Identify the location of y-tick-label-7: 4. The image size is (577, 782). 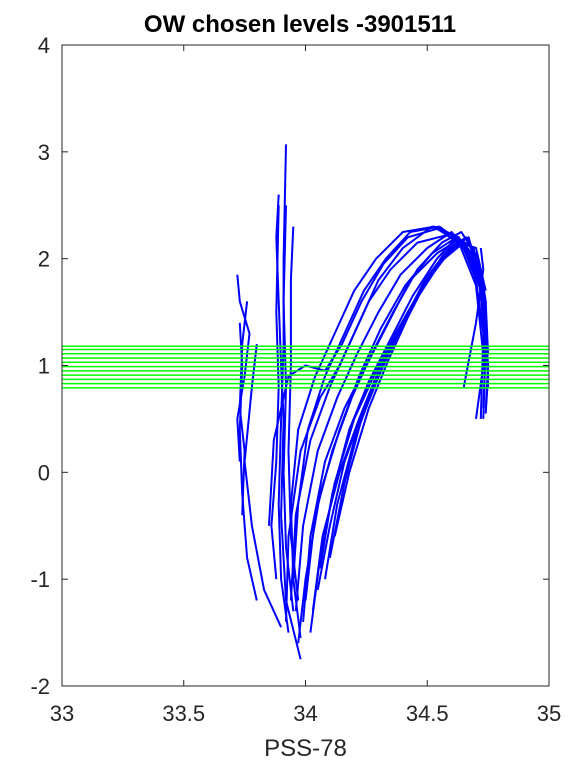
(44, 45).